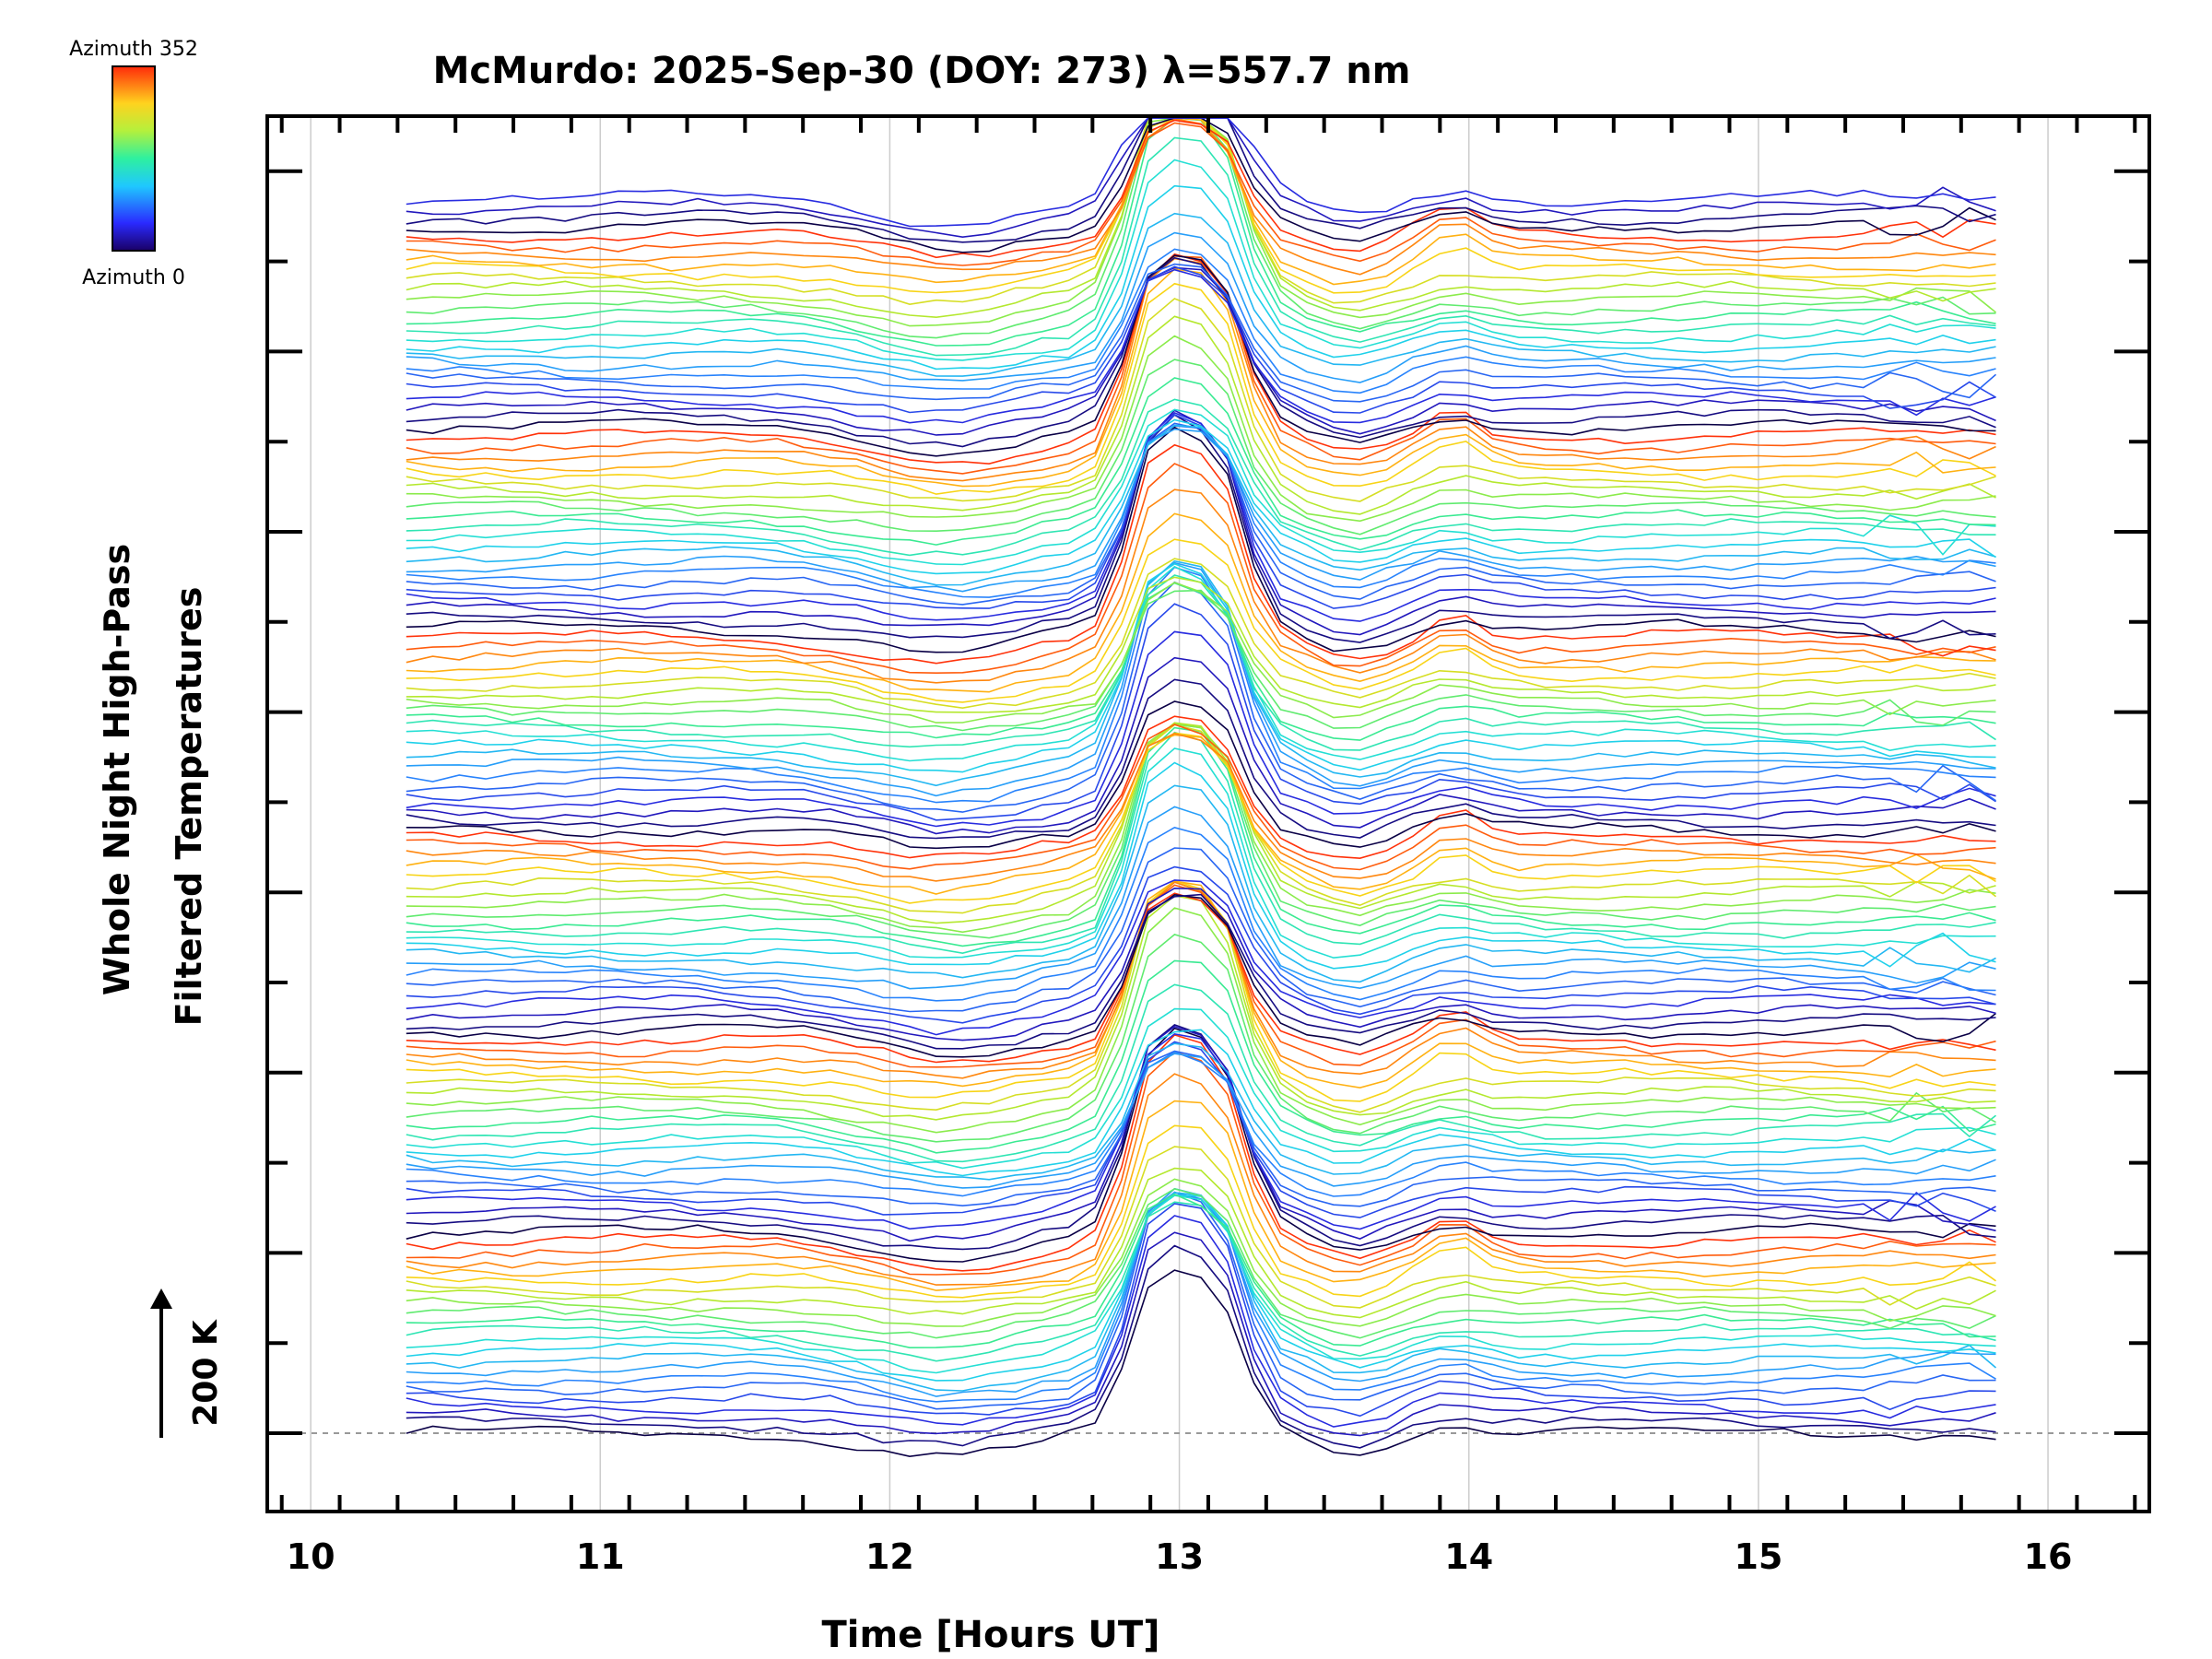  I want to click on colorbar: Azimuth 352 Azimuth 0, so click(133, 163).